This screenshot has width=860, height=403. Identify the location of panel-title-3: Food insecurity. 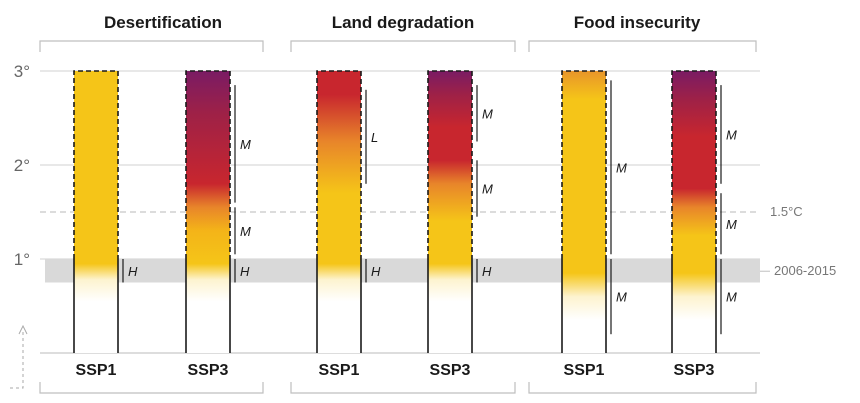
(637, 22).